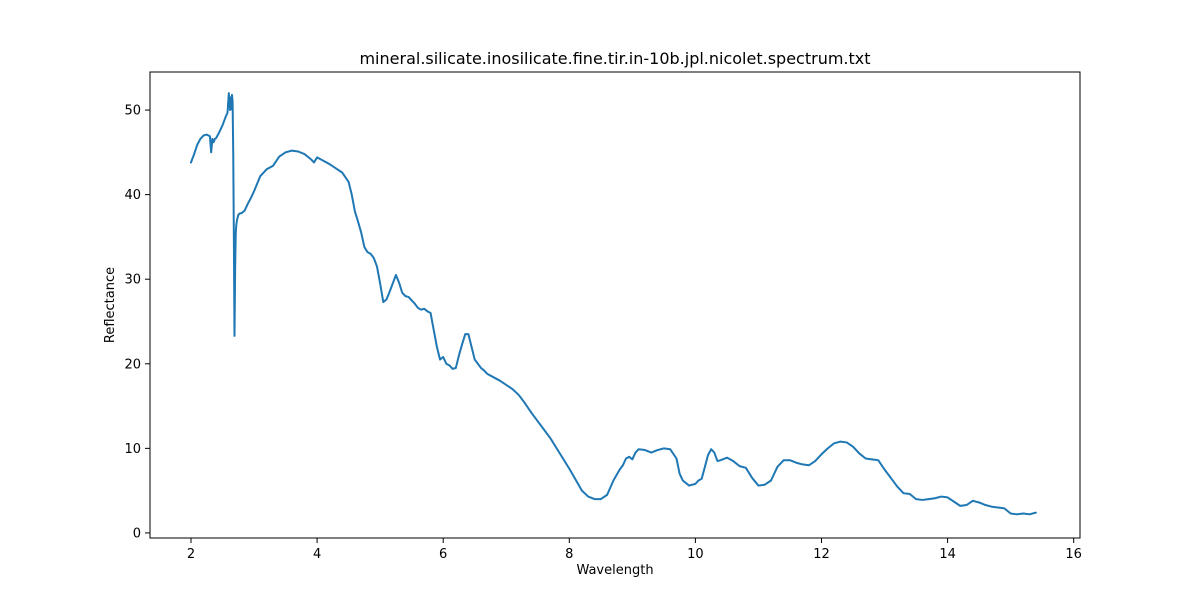  I want to click on x-tick-label: 10, so click(695, 554).